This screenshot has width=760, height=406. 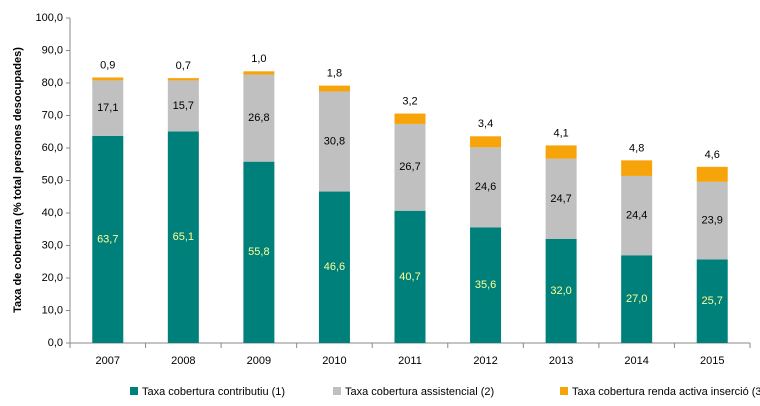 I want to click on data-label: 35,6, so click(x=485, y=285).